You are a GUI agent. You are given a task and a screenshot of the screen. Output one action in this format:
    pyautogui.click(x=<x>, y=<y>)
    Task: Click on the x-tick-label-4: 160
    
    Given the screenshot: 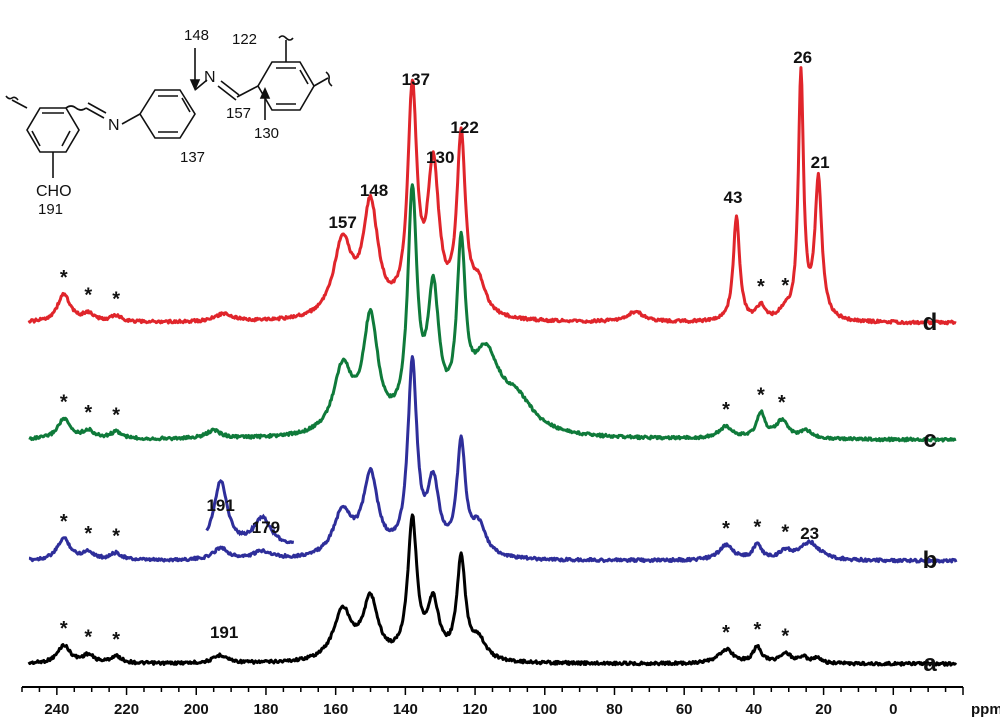 What is the action you would take?
    pyautogui.click(x=335, y=709)
    